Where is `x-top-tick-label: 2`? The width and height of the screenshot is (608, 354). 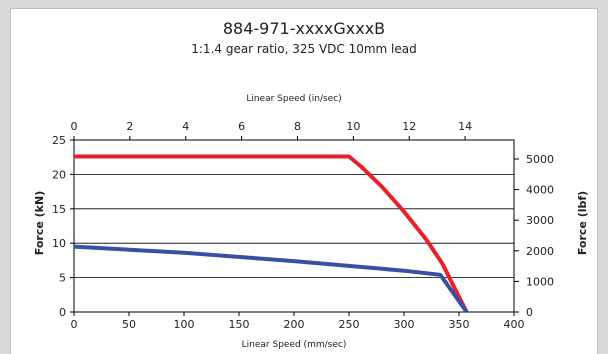 x-top-tick-label: 2 is located at coordinates (129, 126).